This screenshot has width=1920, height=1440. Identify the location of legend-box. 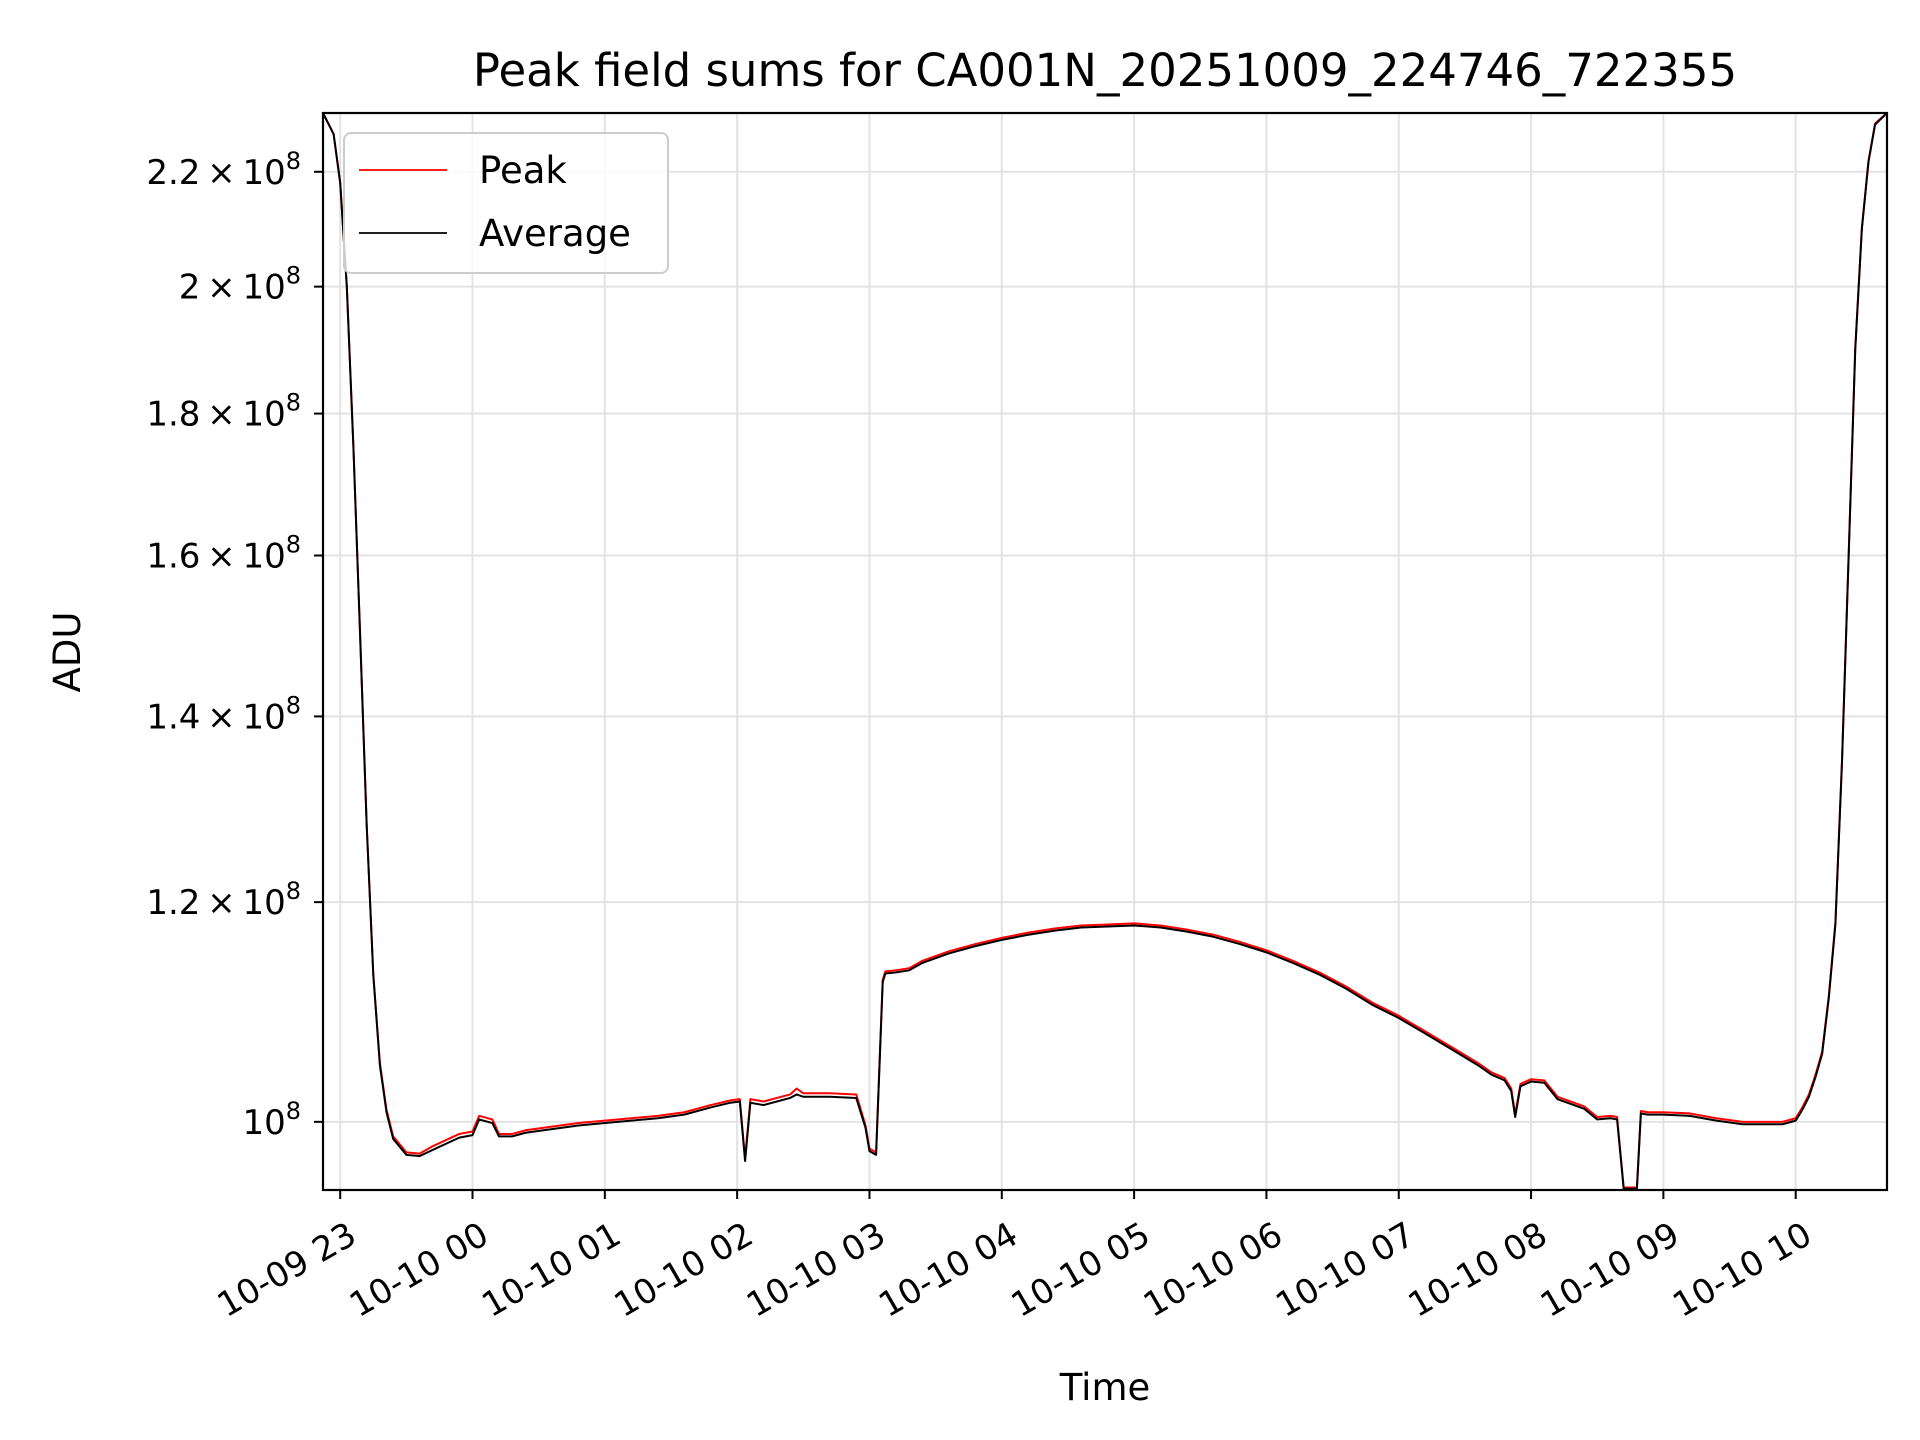
(506, 203).